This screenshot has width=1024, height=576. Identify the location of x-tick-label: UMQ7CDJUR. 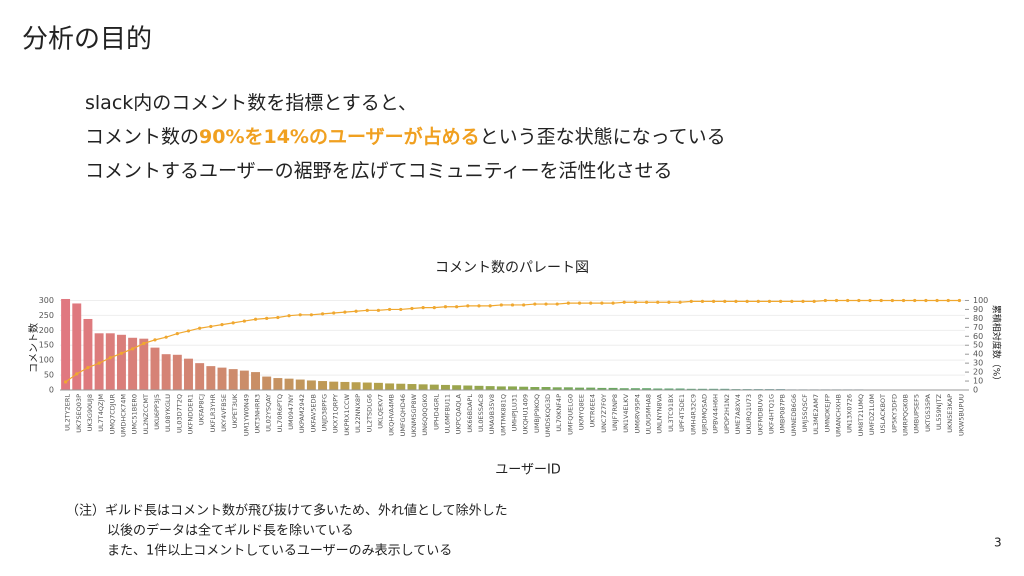
(112, 414).